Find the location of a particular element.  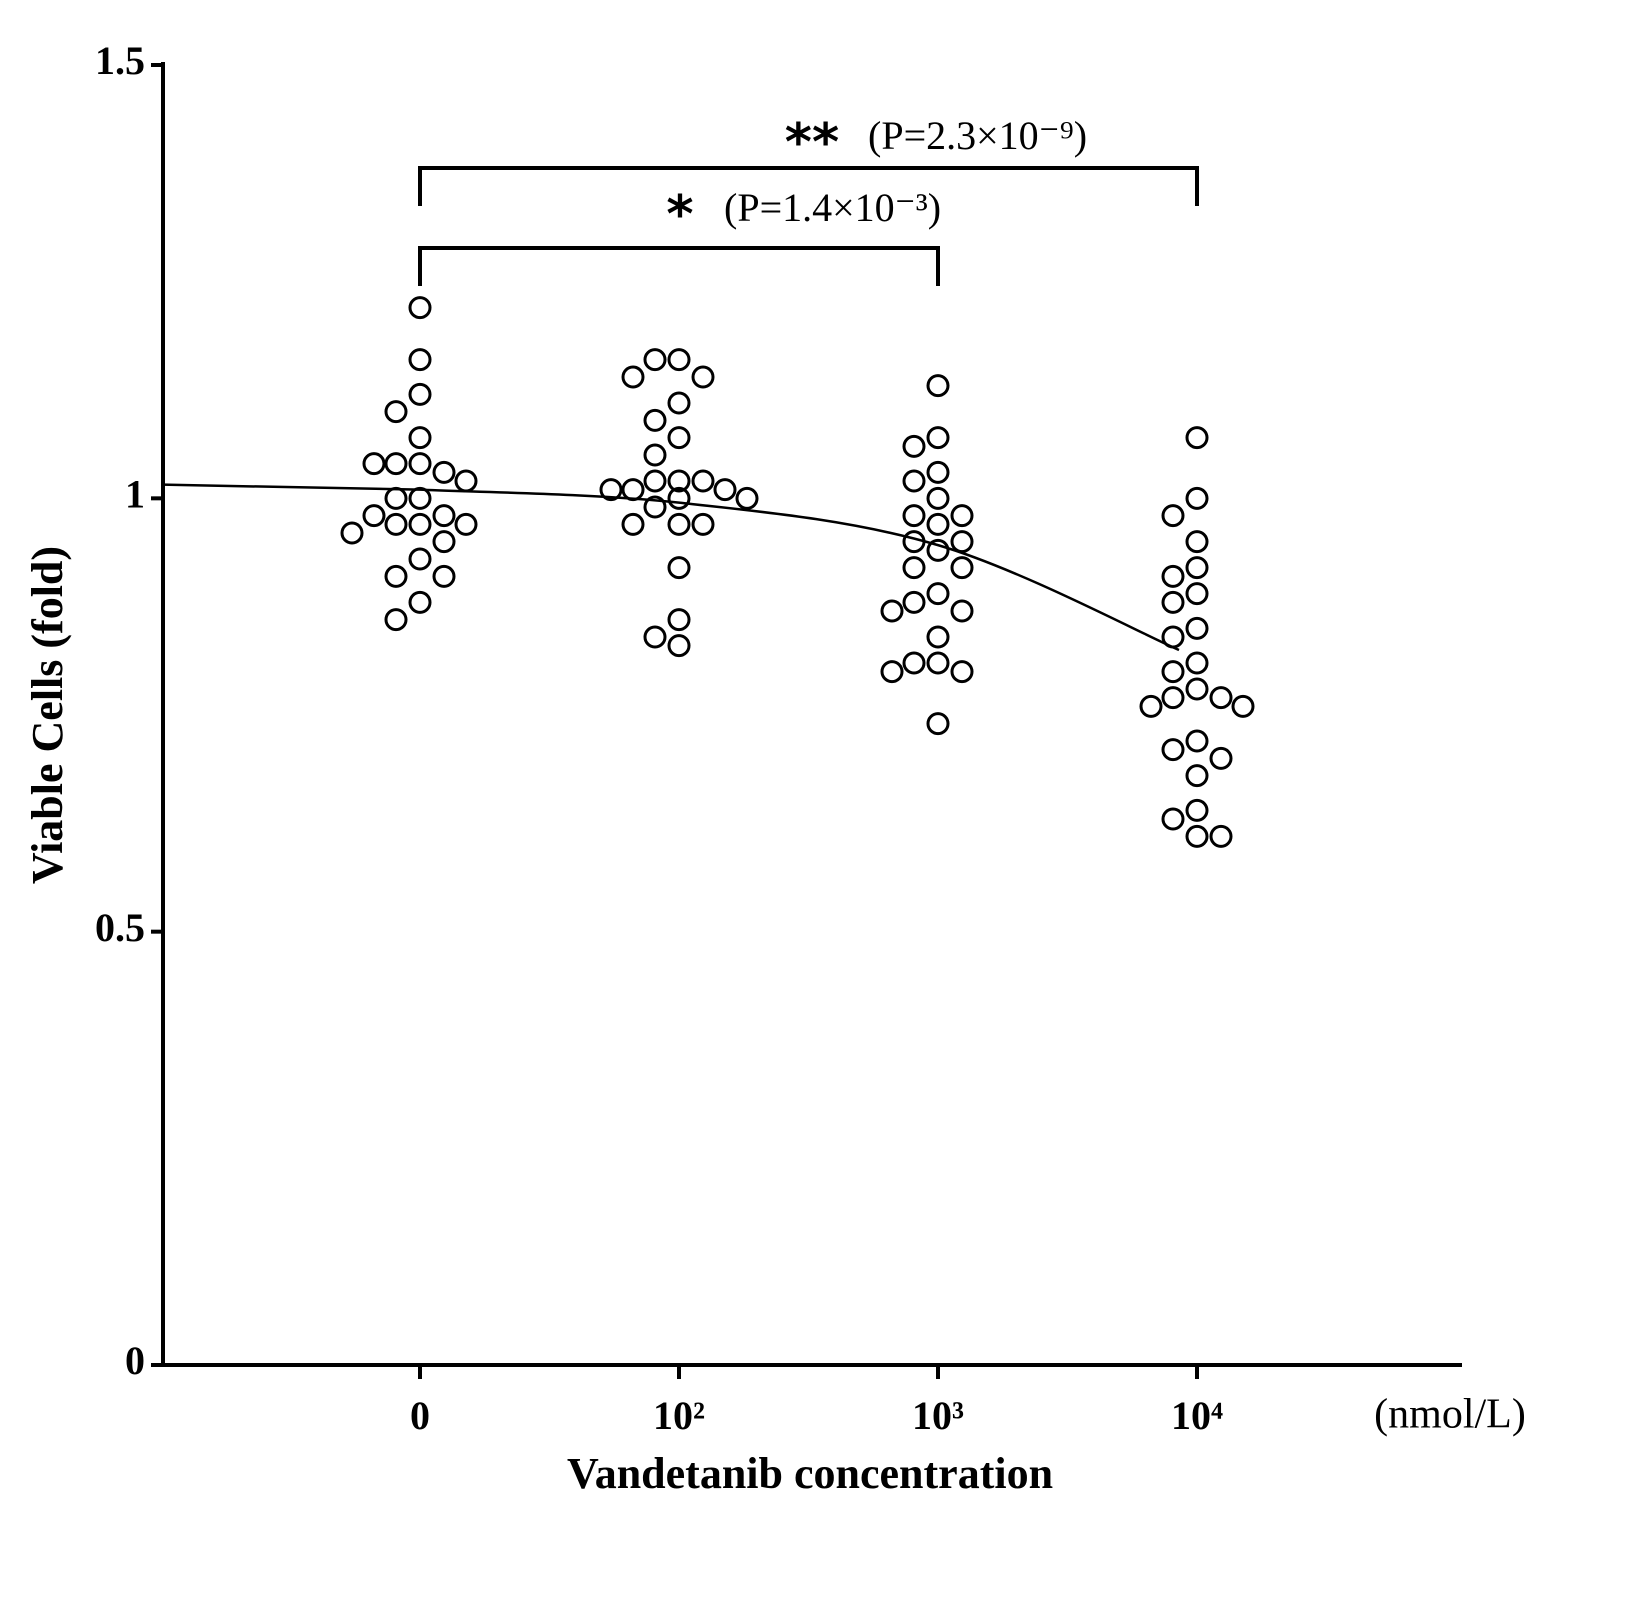

x-tick-label: 10³ is located at coordinates (938, 1415).